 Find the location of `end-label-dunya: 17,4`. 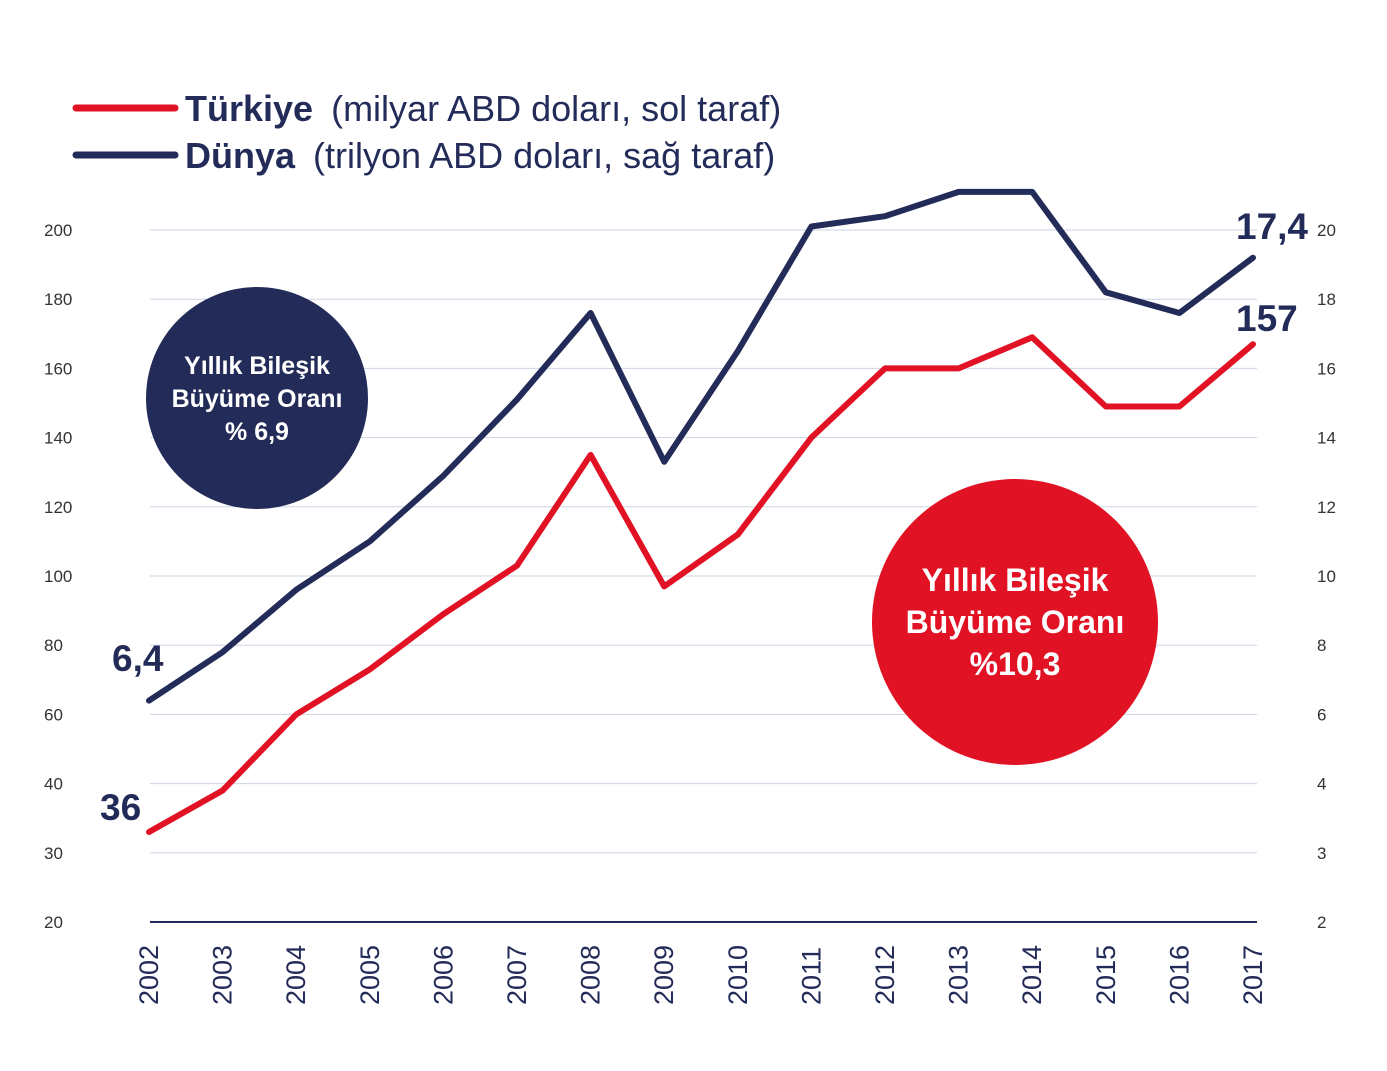

end-label-dunya: 17,4 is located at coordinates (1272, 226).